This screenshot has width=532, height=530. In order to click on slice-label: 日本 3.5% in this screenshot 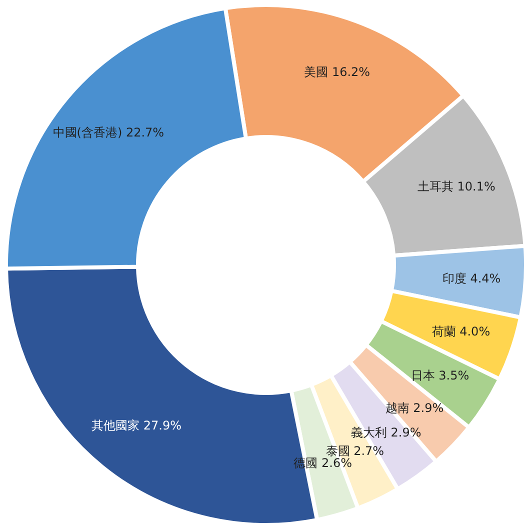, I will do `click(440, 375)`.